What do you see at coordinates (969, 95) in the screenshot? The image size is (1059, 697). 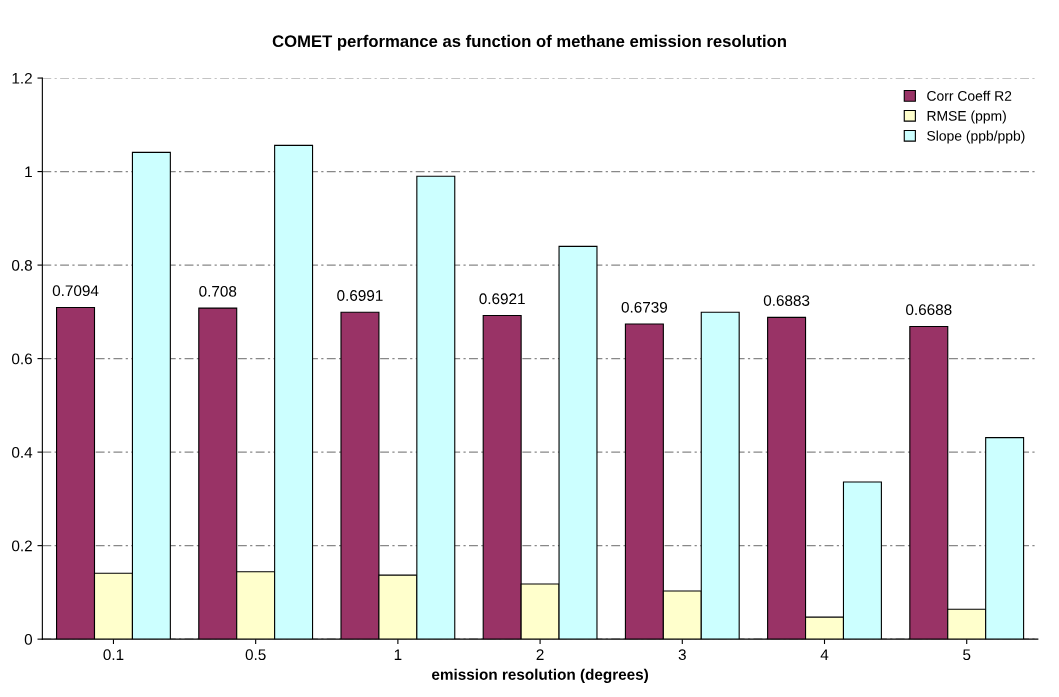 I see `legend-label: Corr Coeff R2` at bounding box center [969, 95].